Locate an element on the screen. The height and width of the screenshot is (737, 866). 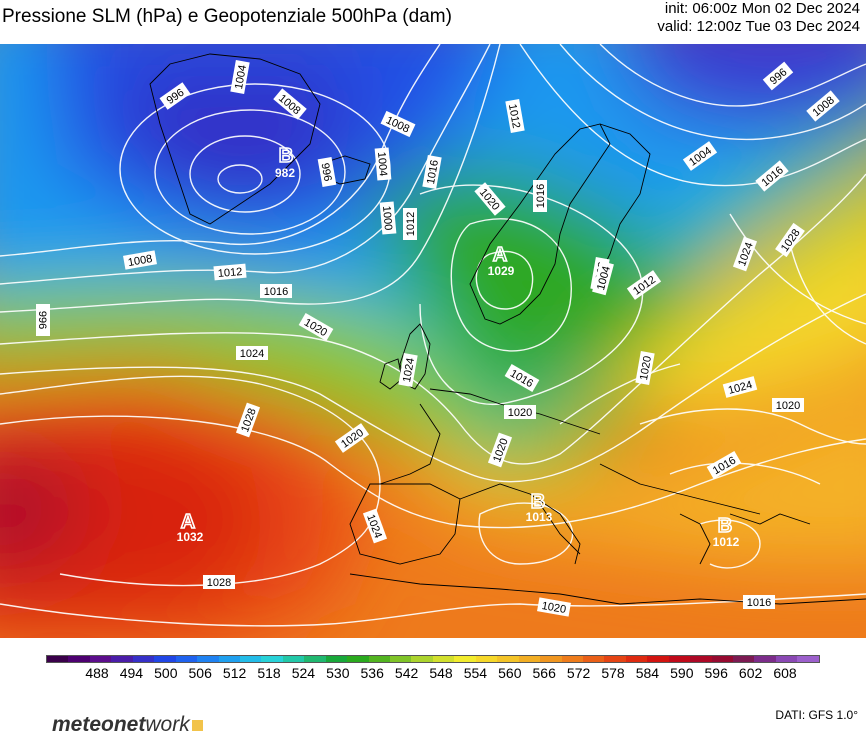
colorbar-tick-label: 566 is located at coordinates (544, 673).